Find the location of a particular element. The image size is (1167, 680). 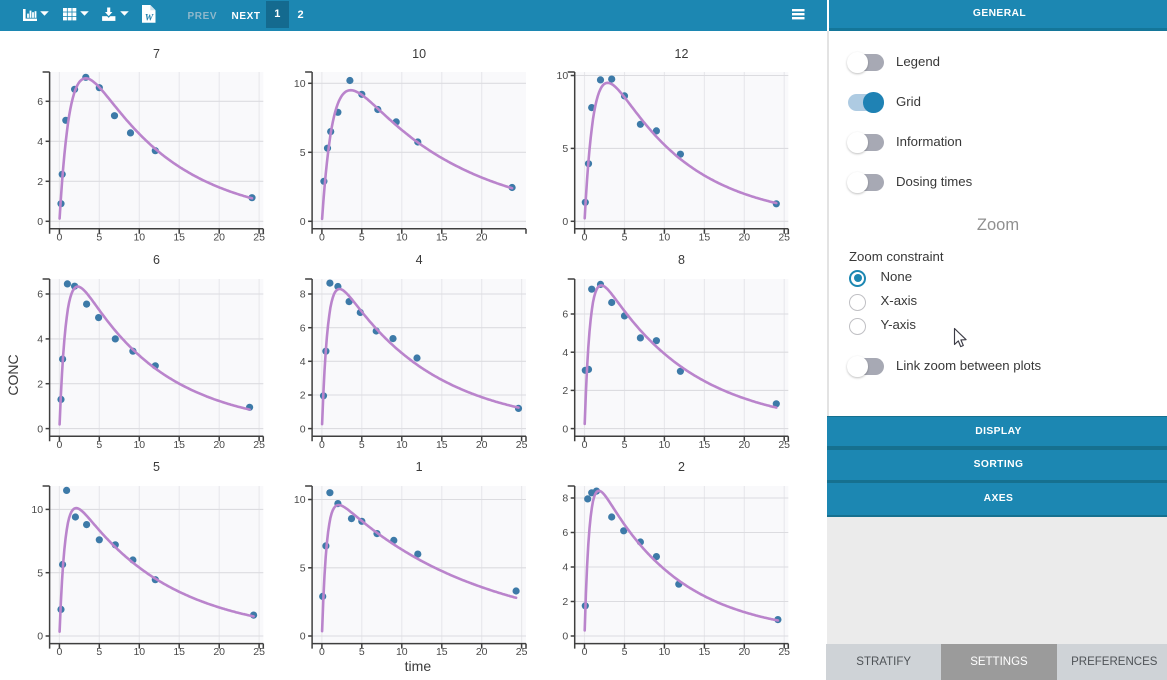

svg-text: 1 is located at coordinates (419, 467).